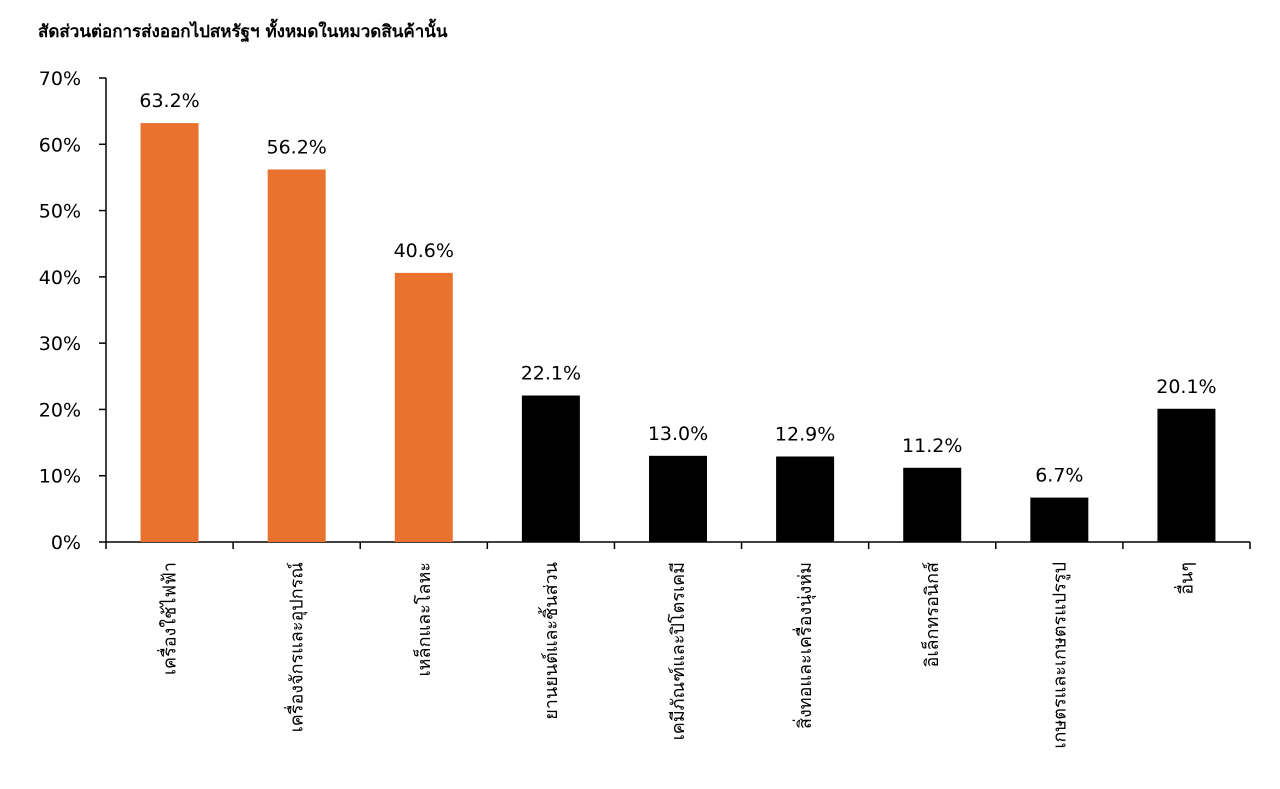 The height and width of the screenshot is (789, 1280). What do you see at coordinates (423, 619) in the screenshot?
I see `category-label: เหล็กและโลหะ` at bounding box center [423, 619].